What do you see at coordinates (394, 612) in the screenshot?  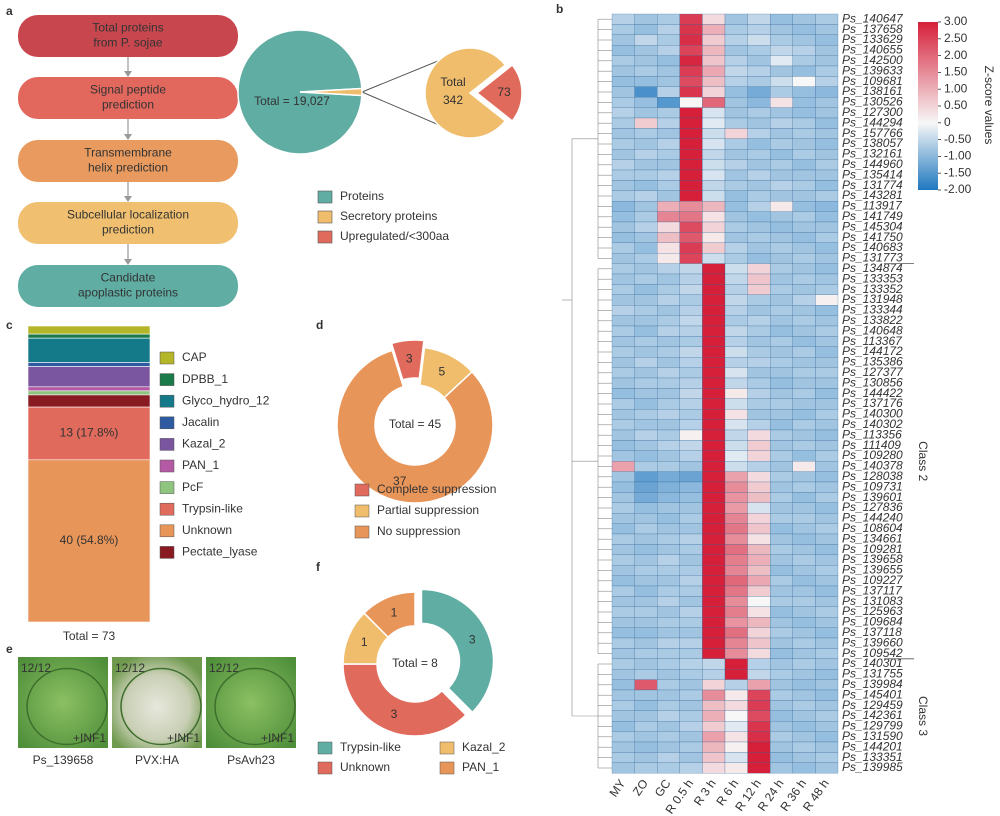 I see `slice-label: 1` at bounding box center [394, 612].